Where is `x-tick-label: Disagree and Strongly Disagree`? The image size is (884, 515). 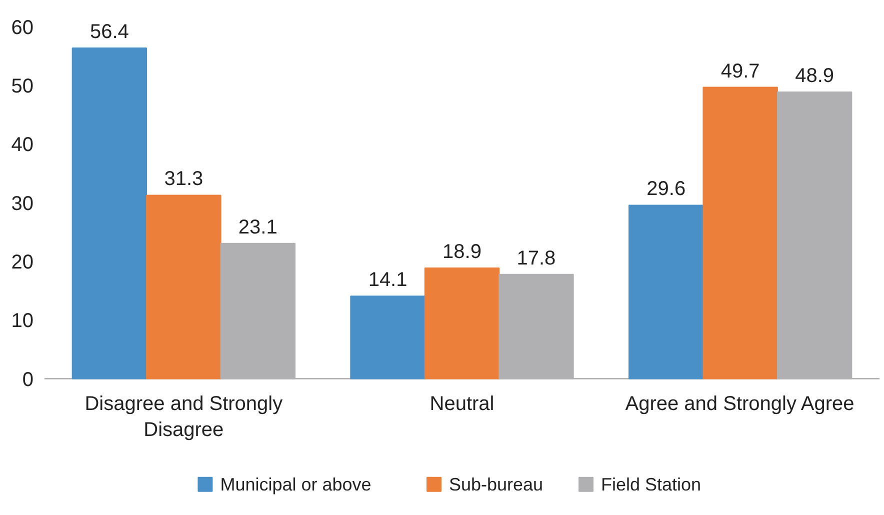 x-tick-label: Disagree and Strongly Disagree is located at coordinates (183, 417).